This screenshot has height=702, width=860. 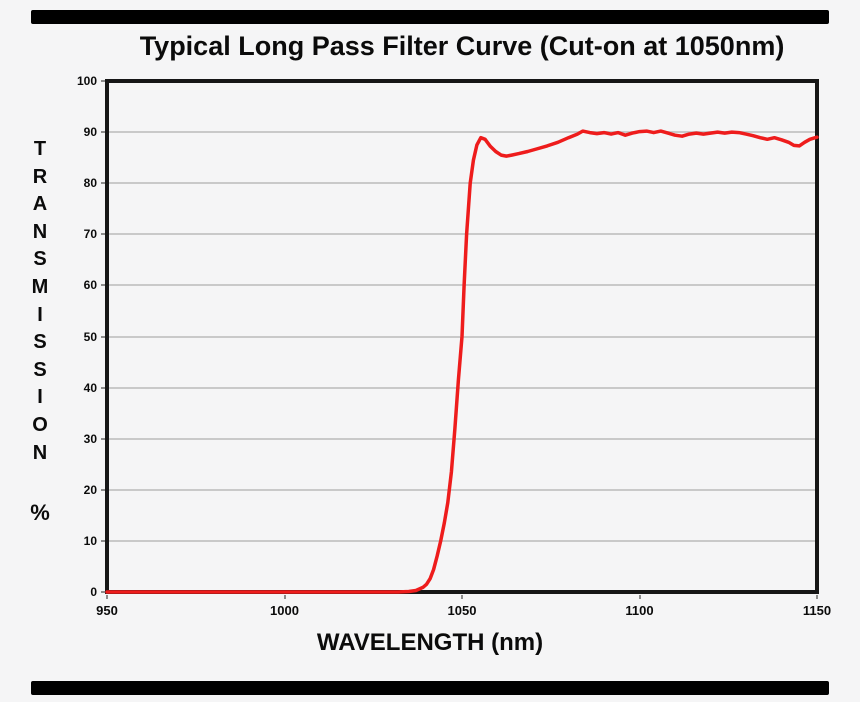 What do you see at coordinates (40, 512) in the screenshot?
I see `y-axis-percent-sign: %` at bounding box center [40, 512].